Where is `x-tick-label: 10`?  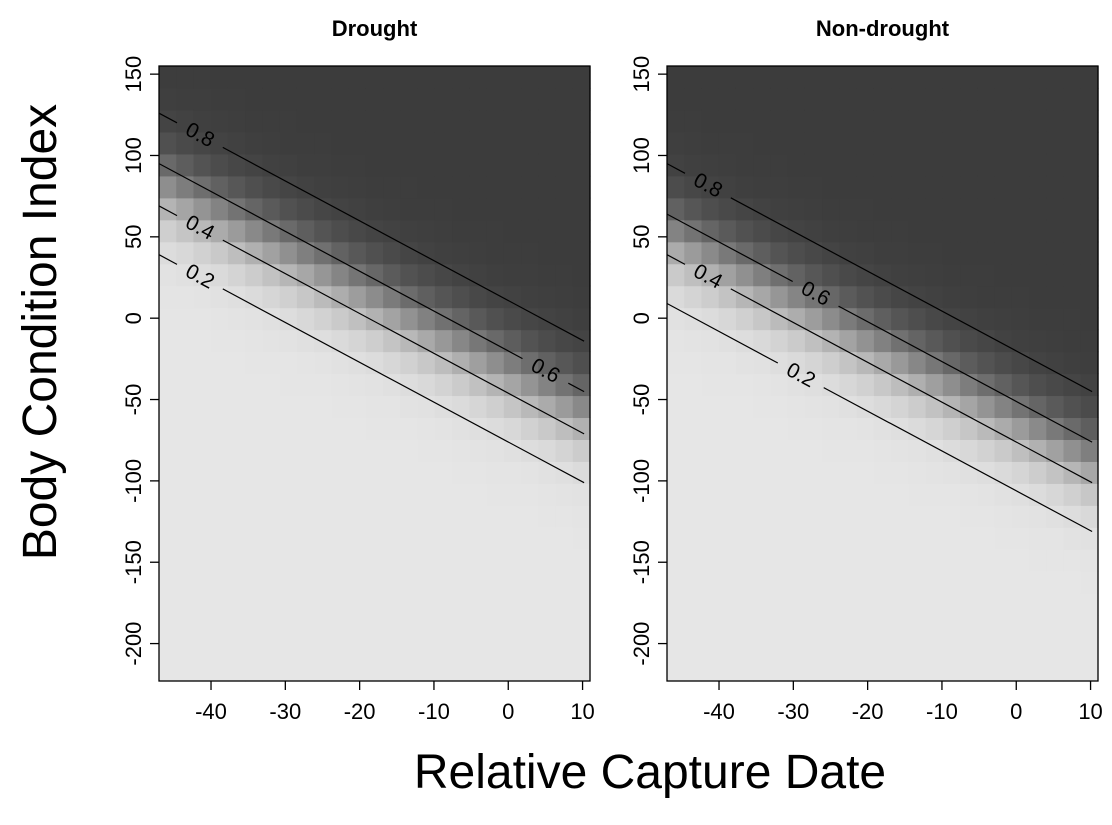
x-tick-label: 10 is located at coordinates (582, 711).